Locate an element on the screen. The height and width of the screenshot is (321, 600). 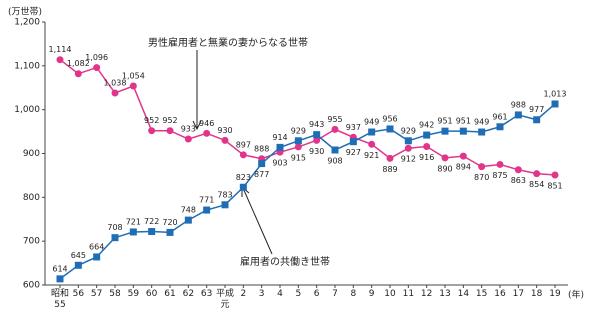
x-tick-label: 昭和 55 is located at coordinates (59, 299).